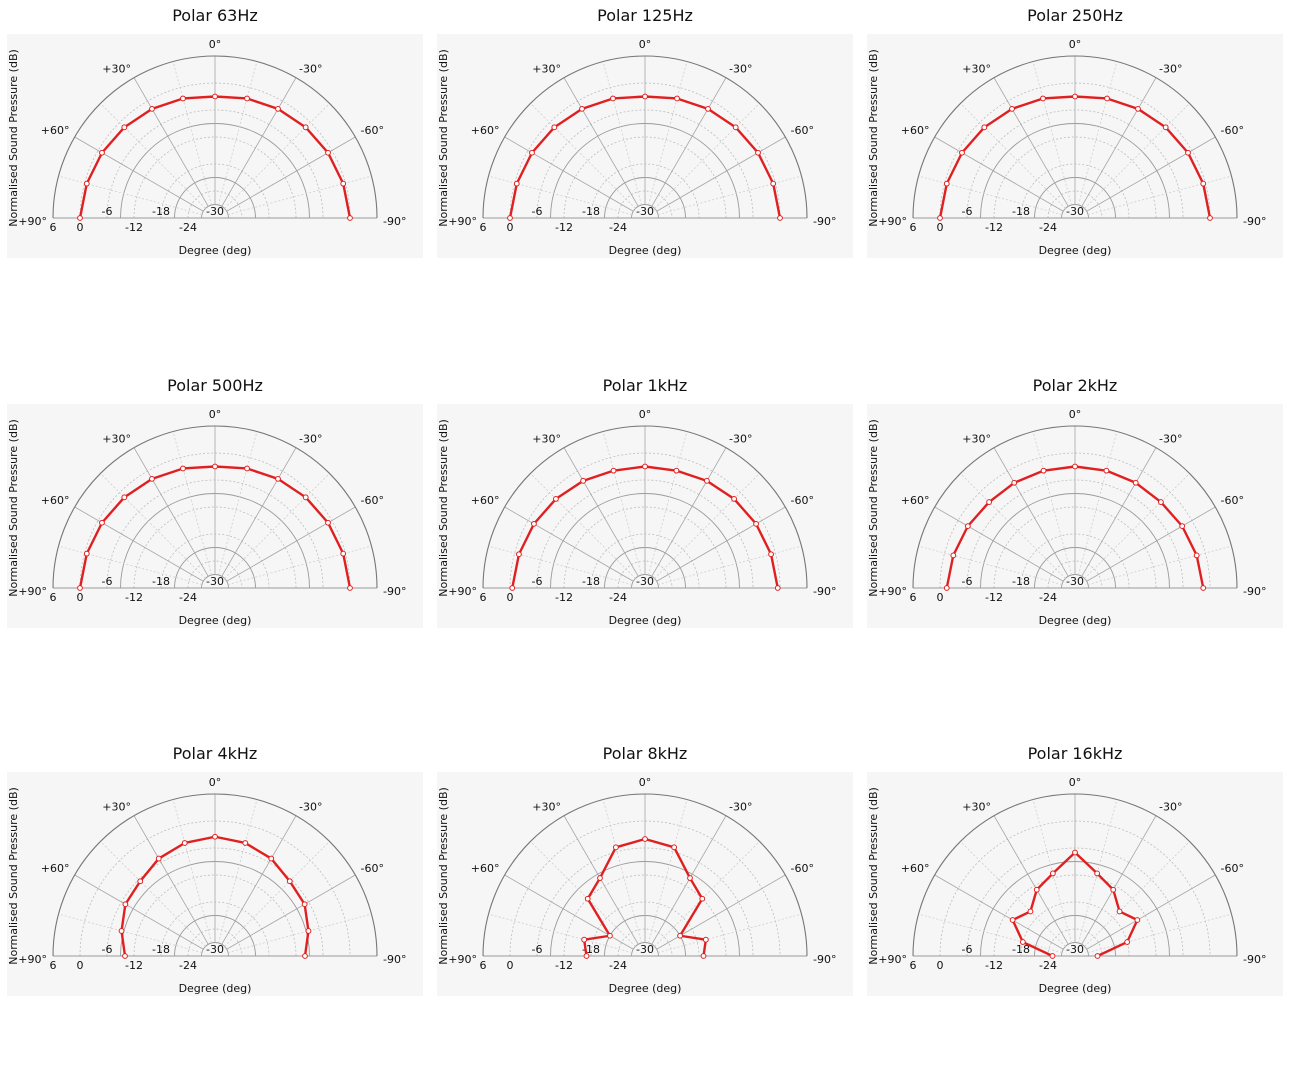 The height and width of the screenshot is (1072, 1290). I want to click on chart-title: Polar 500Hz, so click(215, 385).